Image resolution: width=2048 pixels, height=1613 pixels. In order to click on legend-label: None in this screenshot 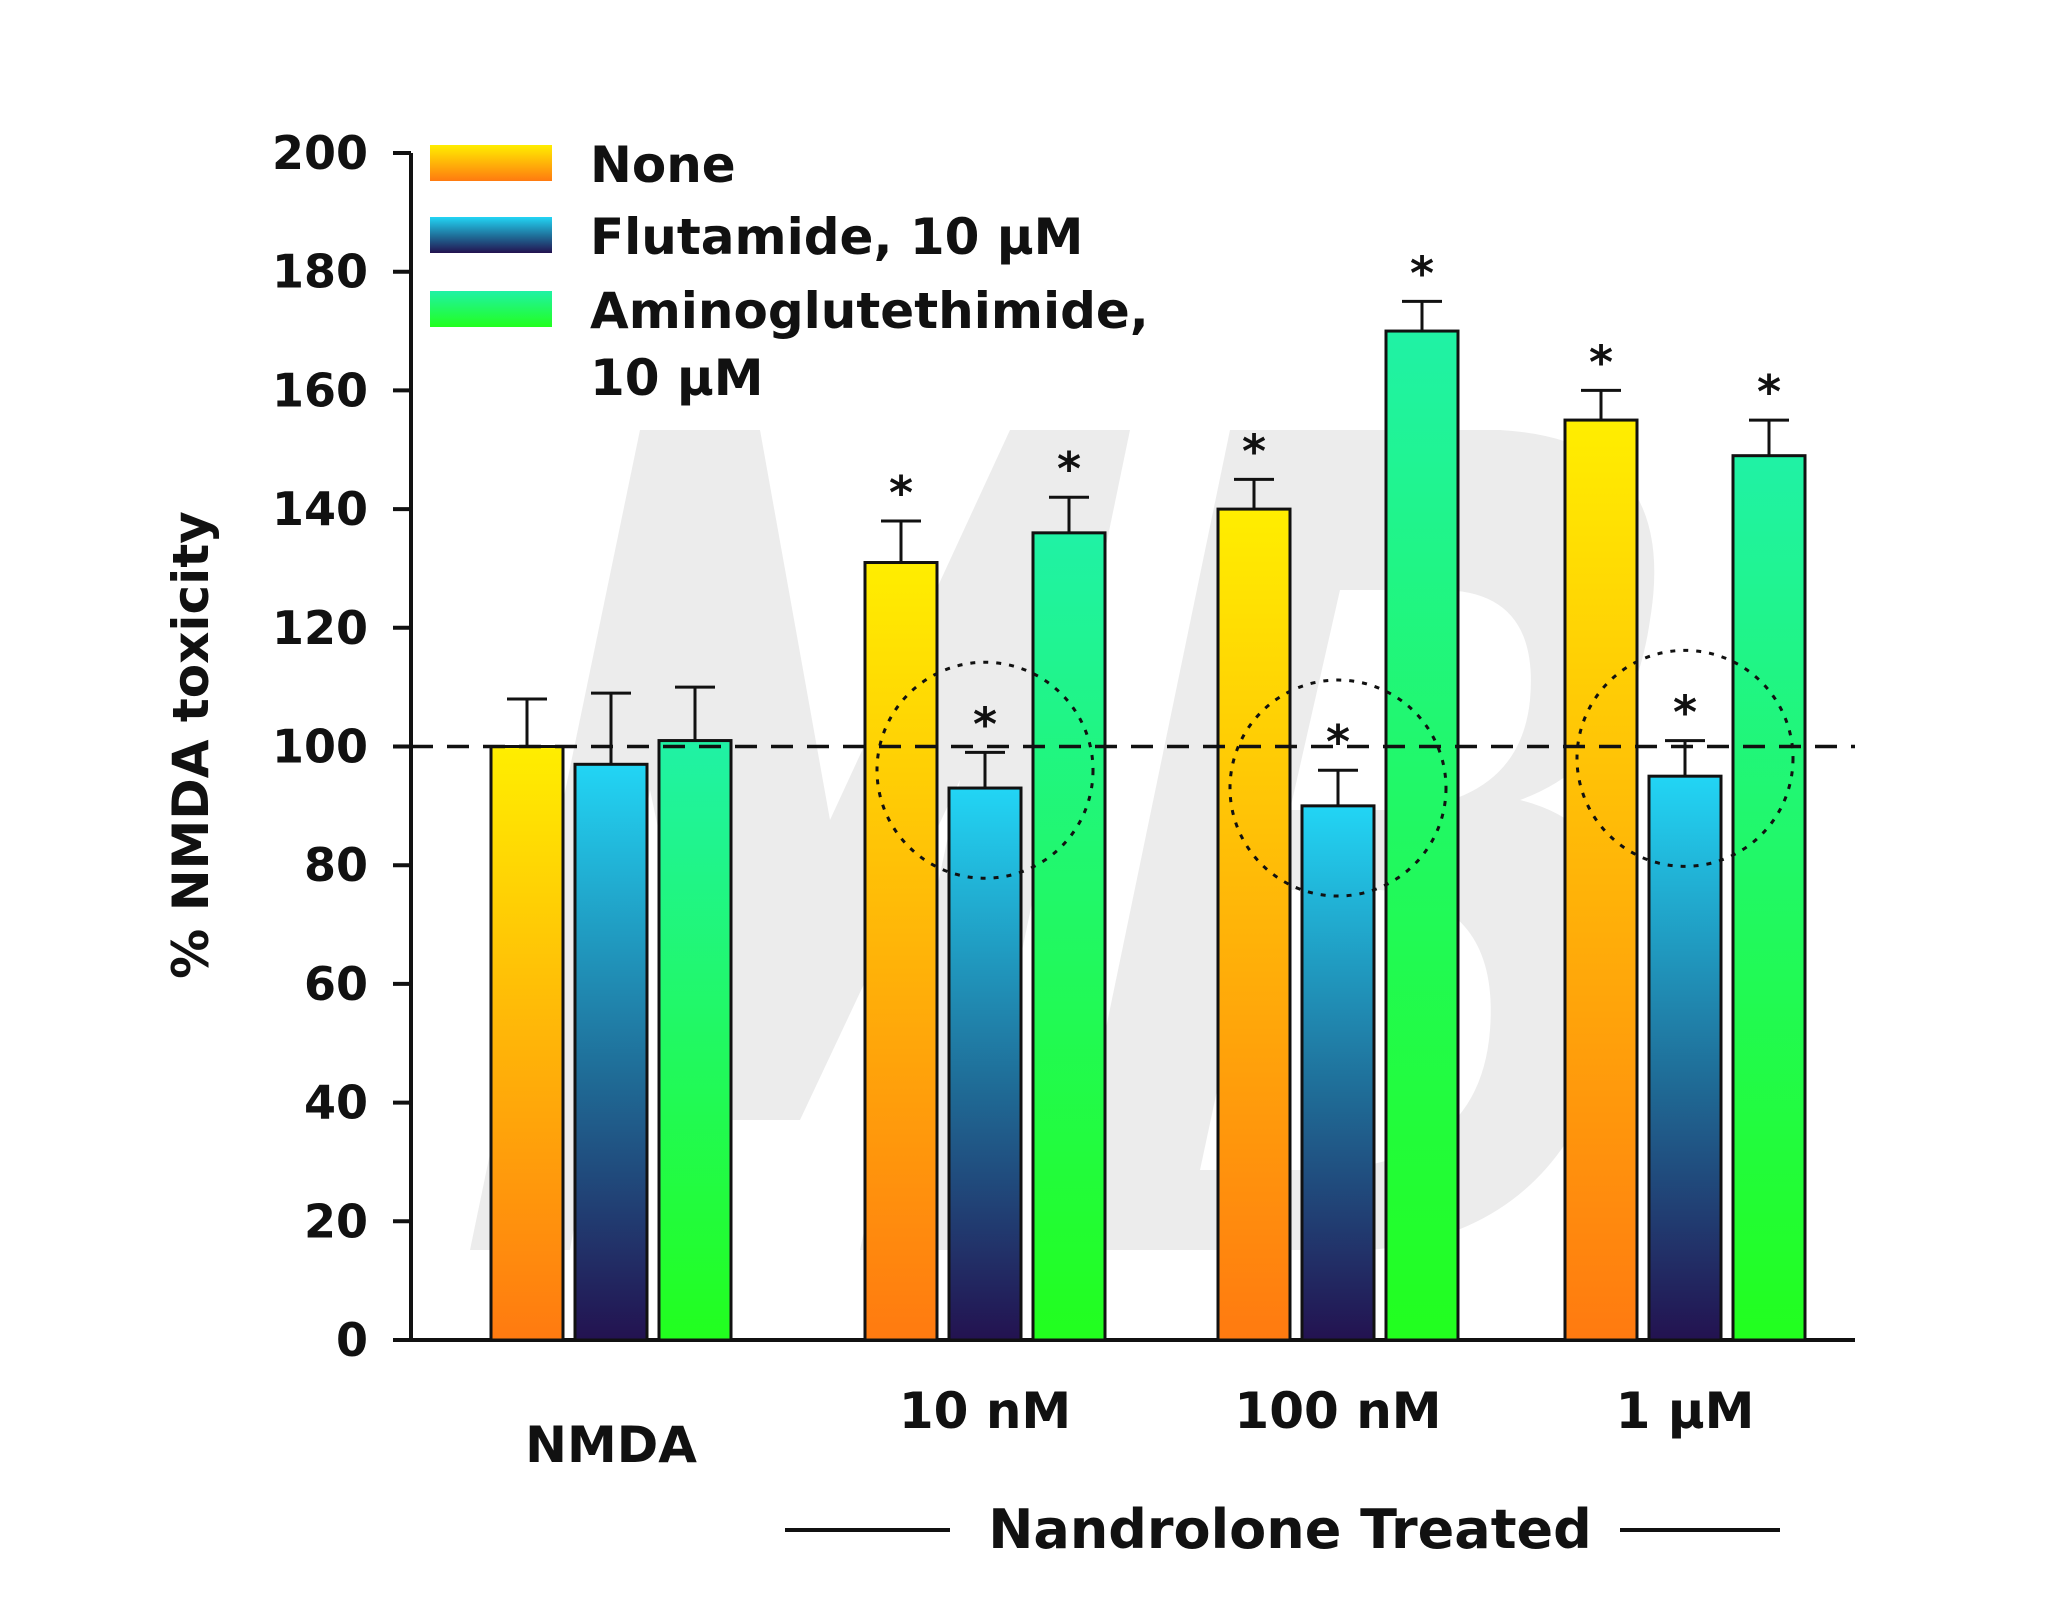, I will do `click(663, 165)`.